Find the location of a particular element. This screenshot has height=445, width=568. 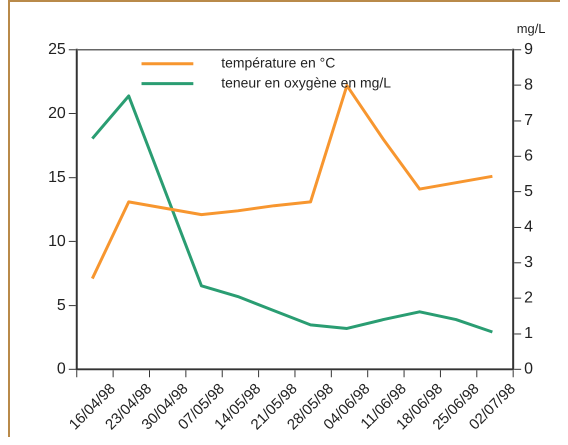

y-tick-label: 25 is located at coordinates (57, 49).